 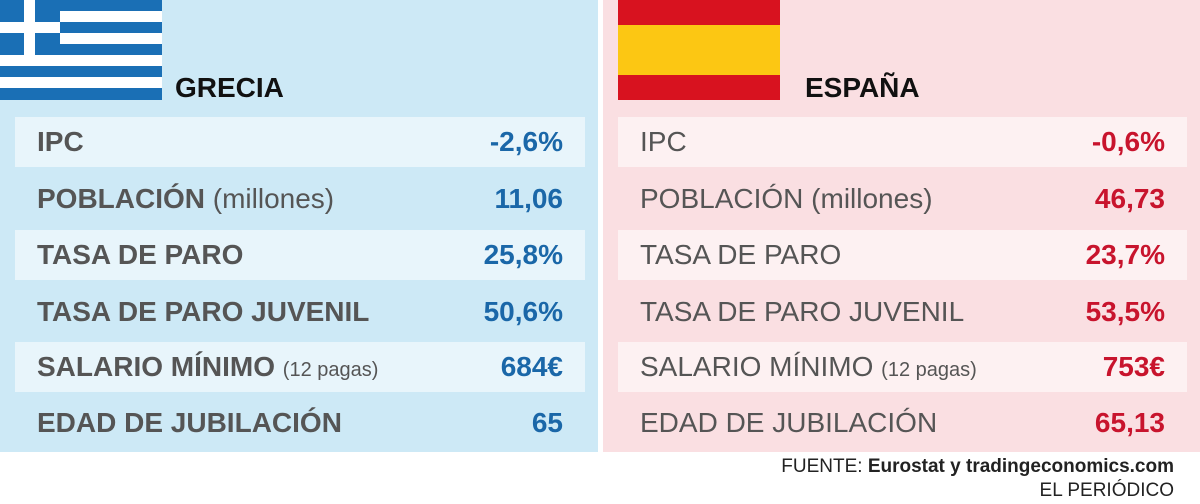 What do you see at coordinates (822, 466) in the screenshot?
I see `source-prefix: FUENTE:` at bounding box center [822, 466].